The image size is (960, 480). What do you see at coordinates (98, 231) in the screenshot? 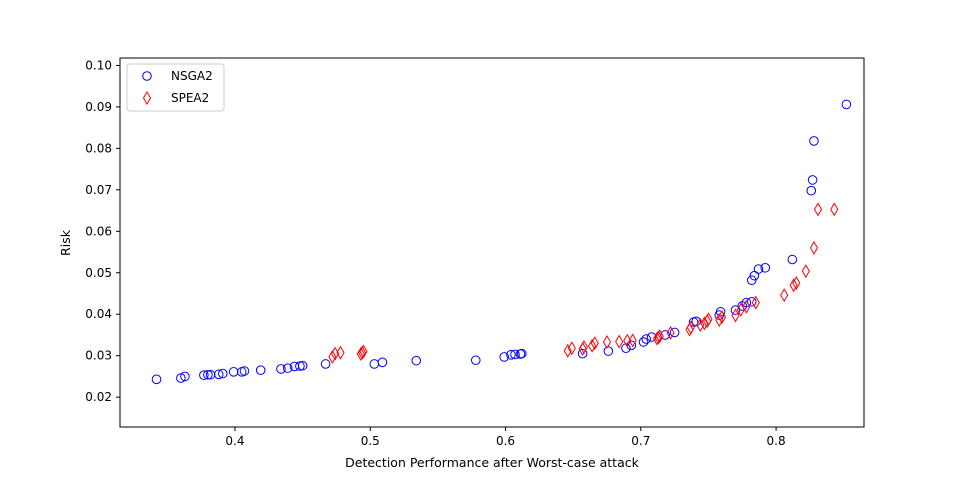
I see `y-tick-label: 0.06` at bounding box center [98, 231].